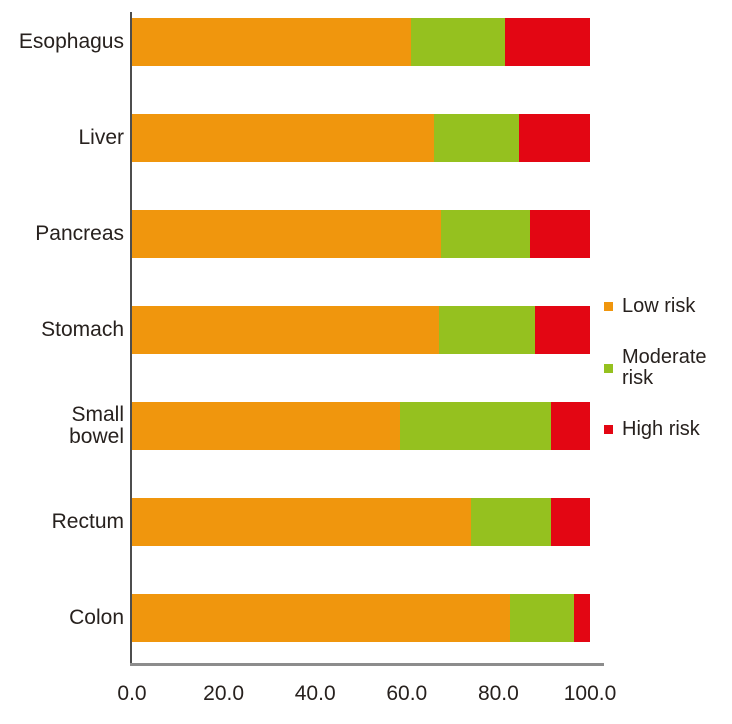  Describe the element at coordinates (498, 693) in the screenshot. I see `x-tick-label-80-0: 80.0` at that location.